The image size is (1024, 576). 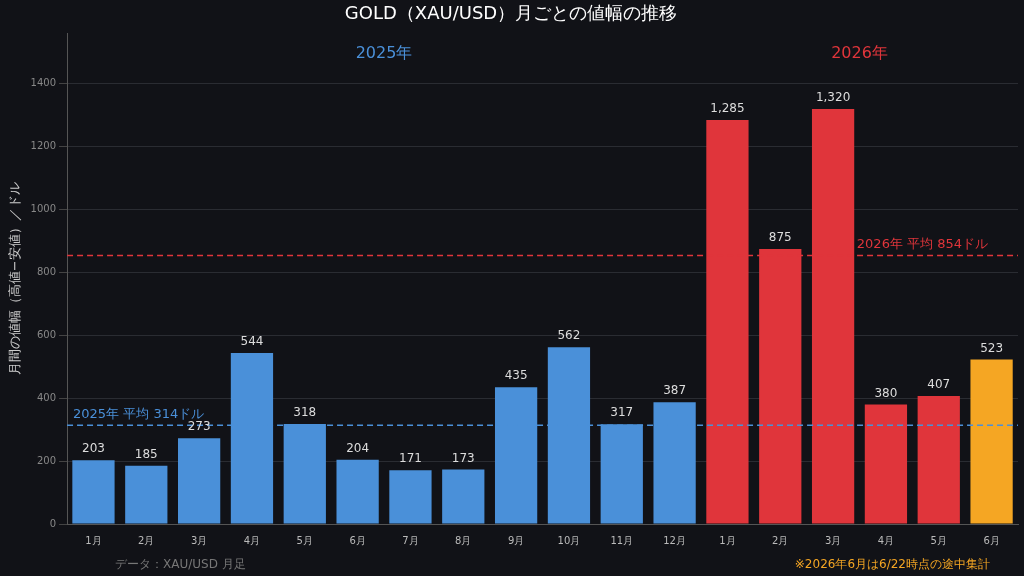 I want to click on data-label: 875, so click(x=780, y=237).